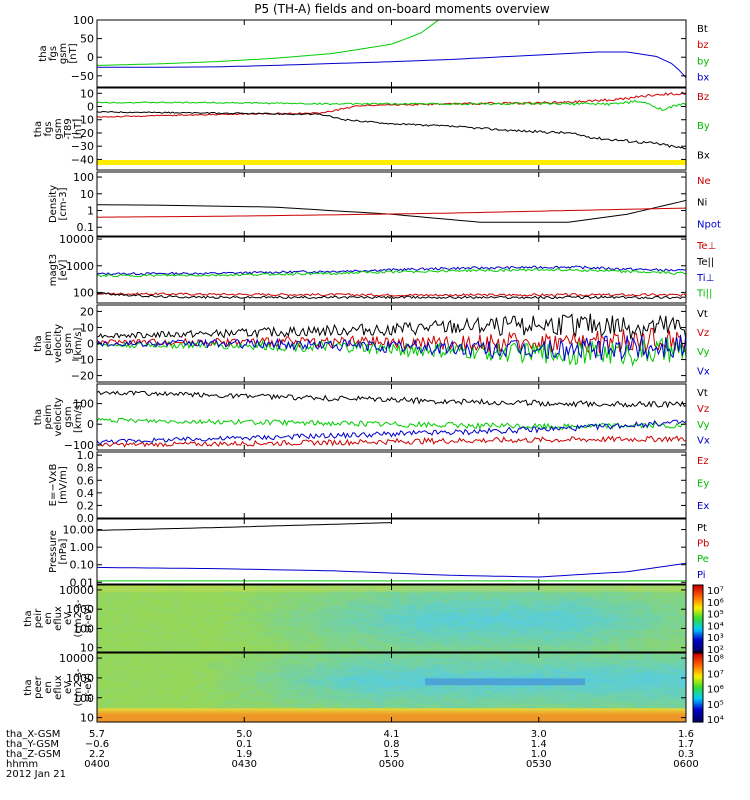  Describe the element at coordinates (90, 424) in the screenshot. I see `ytick-velocity: 0` at that location.